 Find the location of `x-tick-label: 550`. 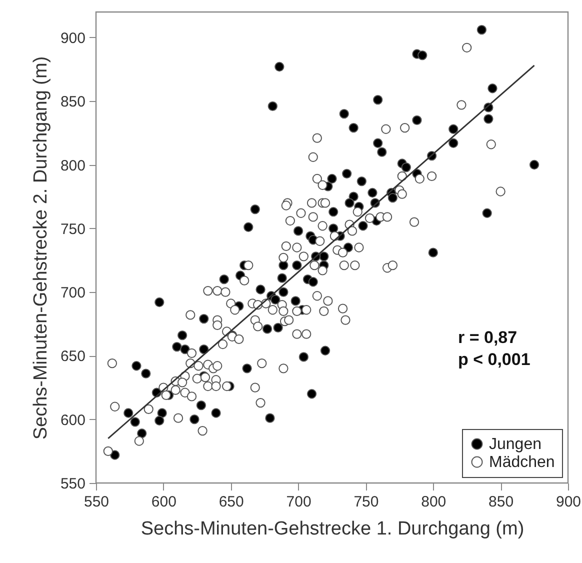

x-tick-label: 550 is located at coordinates (97, 502).